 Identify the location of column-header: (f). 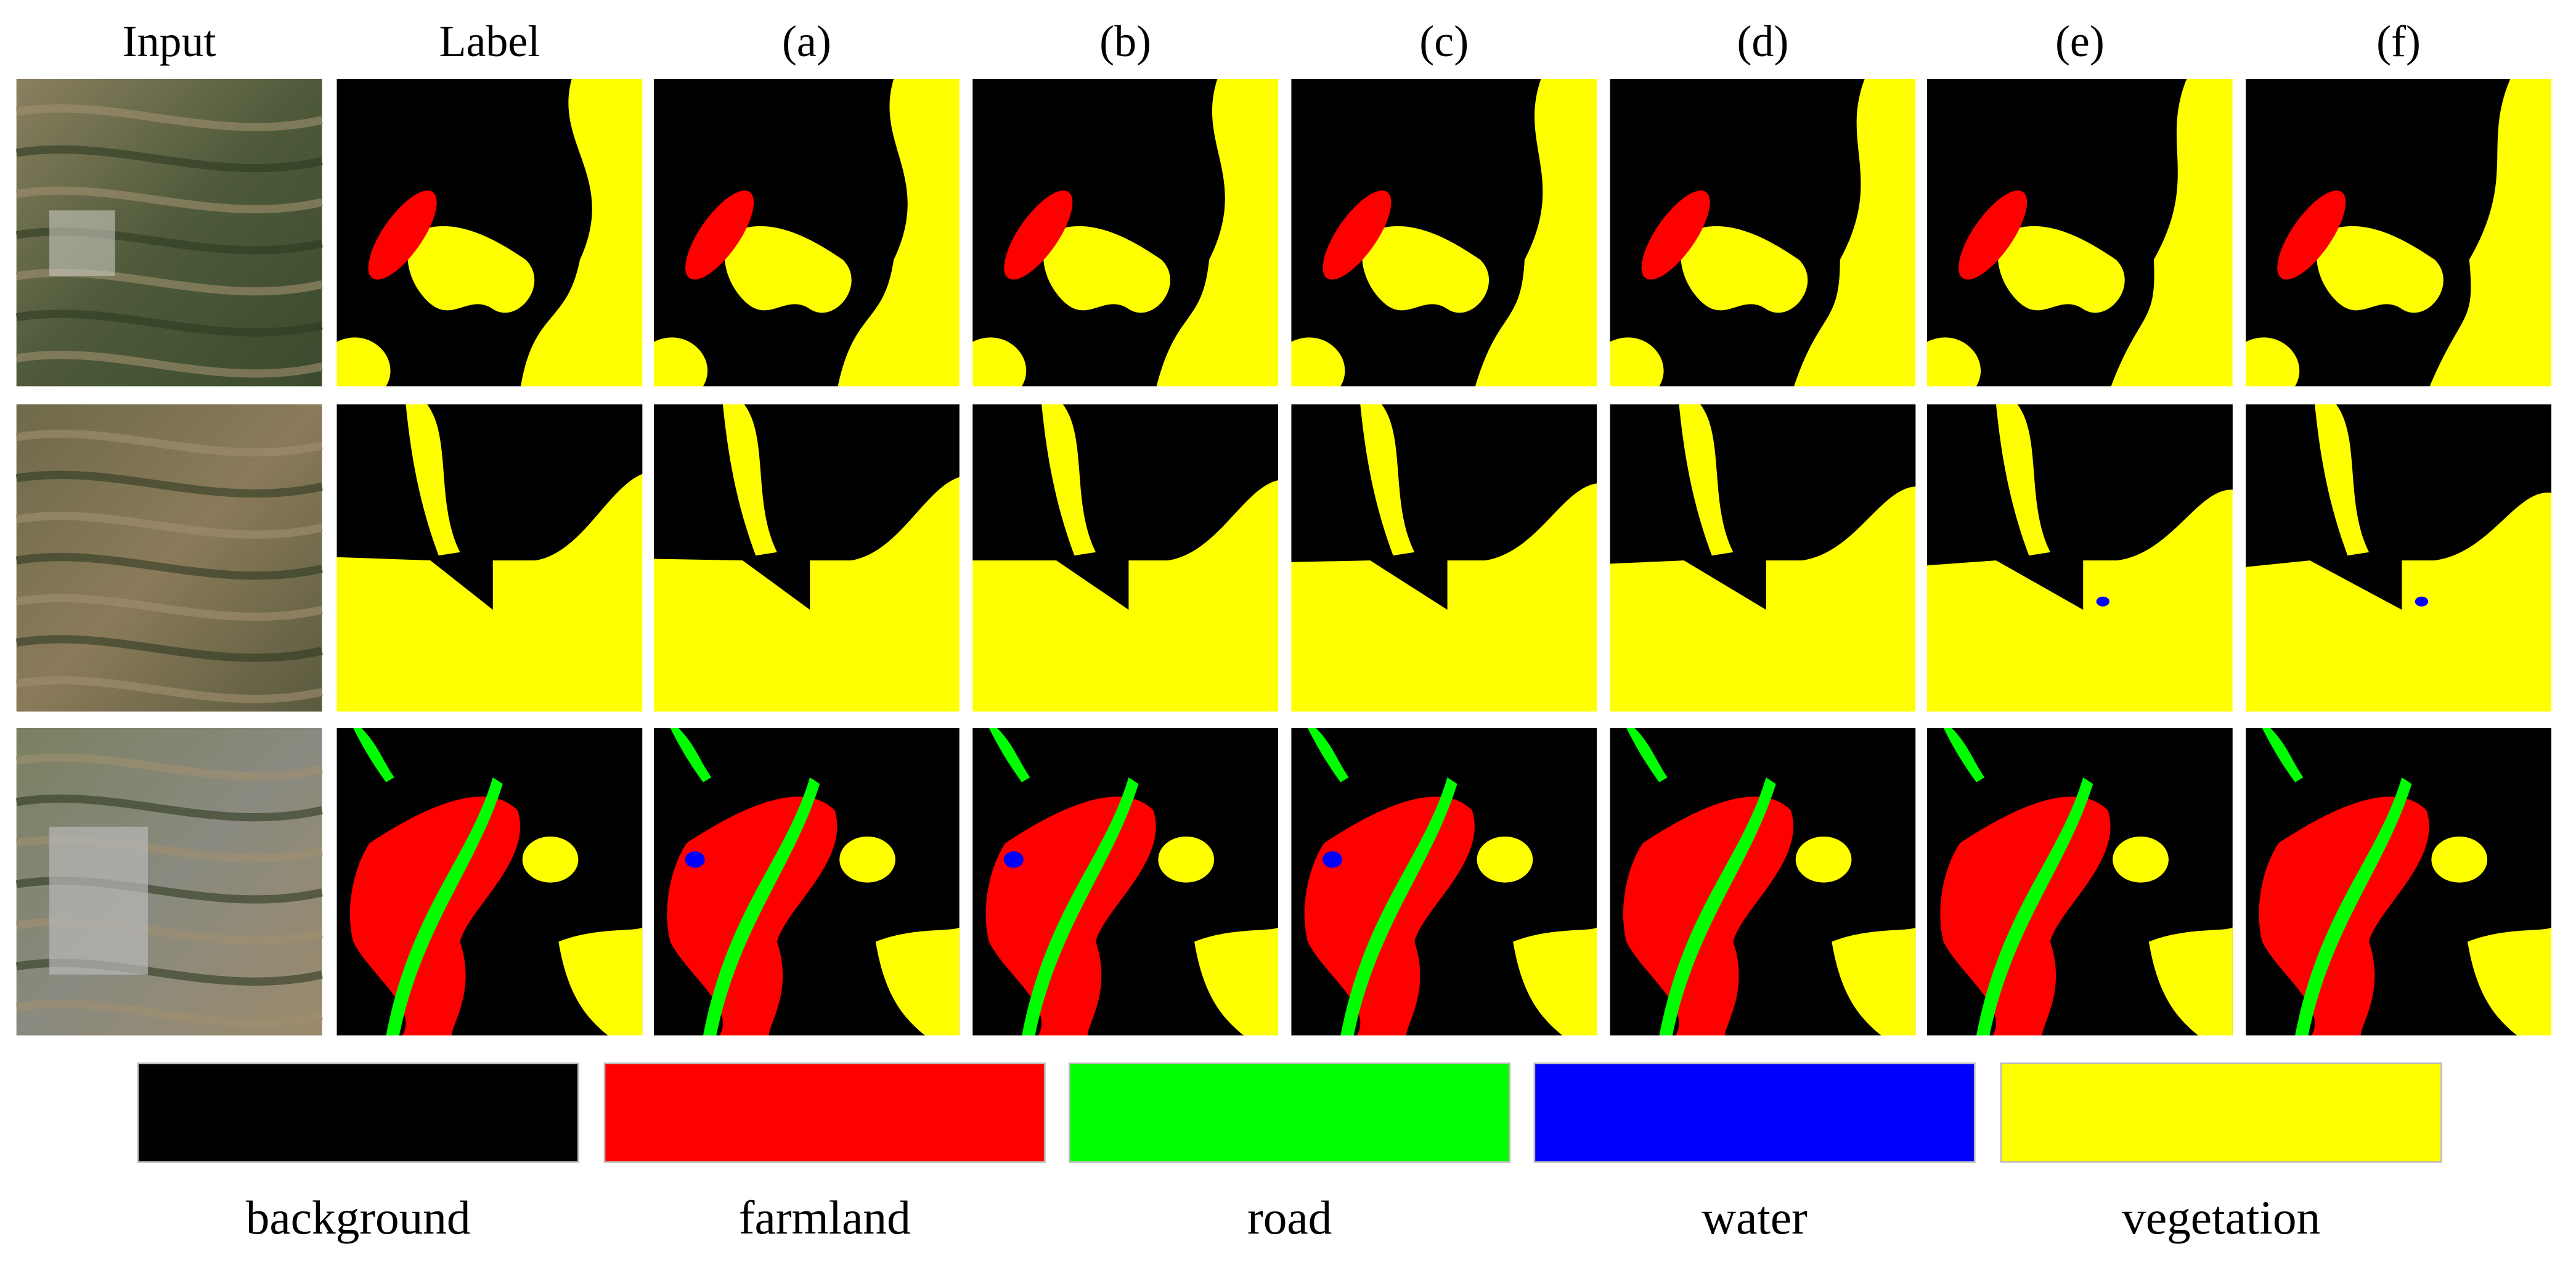
(2398, 41).